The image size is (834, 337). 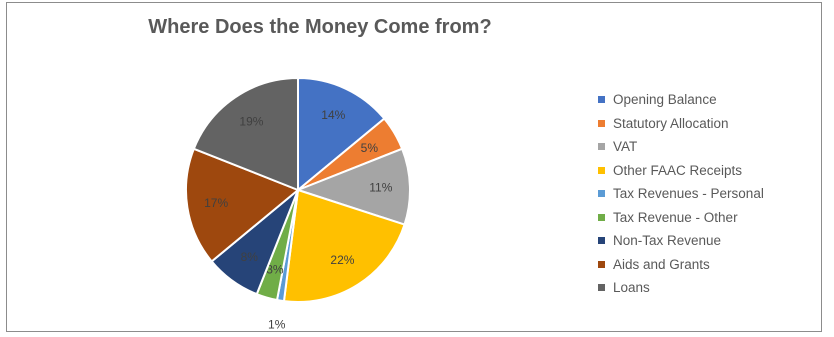 What do you see at coordinates (625, 147) in the screenshot?
I see `legend-label: VAT` at bounding box center [625, 147].